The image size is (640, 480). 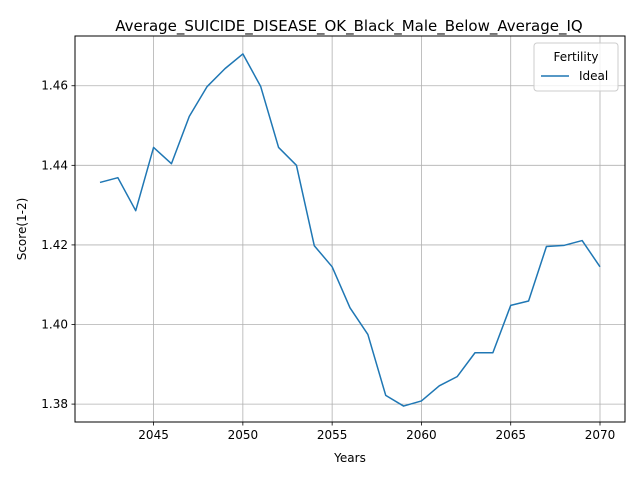 I want to click on legend: Fertility Ideal, so click(x=576, y=67).